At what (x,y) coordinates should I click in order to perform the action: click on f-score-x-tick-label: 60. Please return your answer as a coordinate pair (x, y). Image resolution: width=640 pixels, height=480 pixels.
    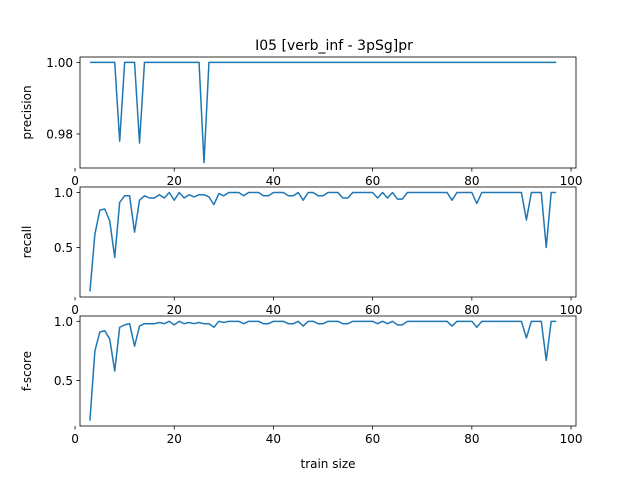
    Looking at the image, I should click on (372, 439).